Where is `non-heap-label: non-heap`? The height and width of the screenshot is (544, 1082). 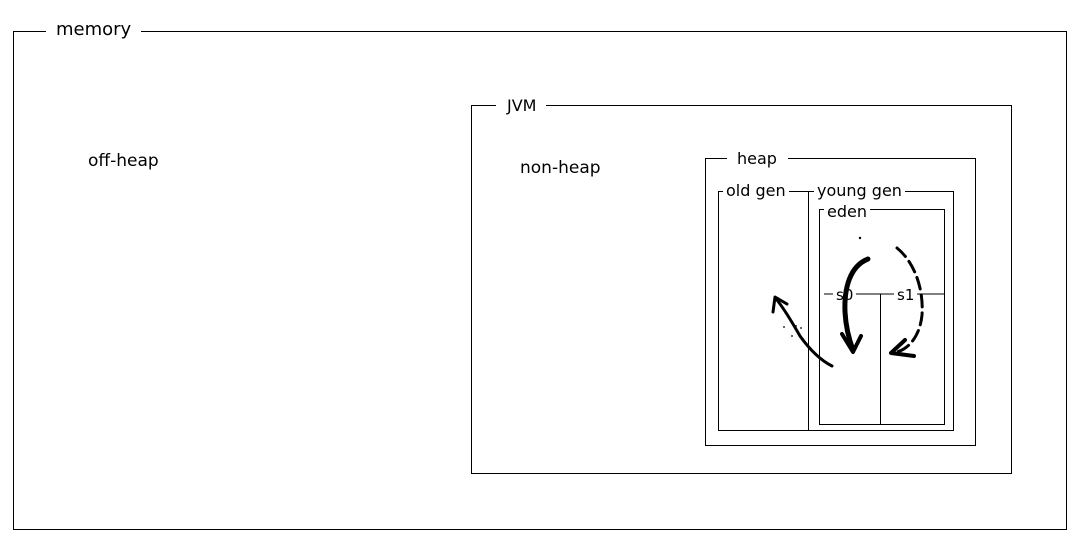
non-heap-label: non-heap is located at coordinates (560, 168).